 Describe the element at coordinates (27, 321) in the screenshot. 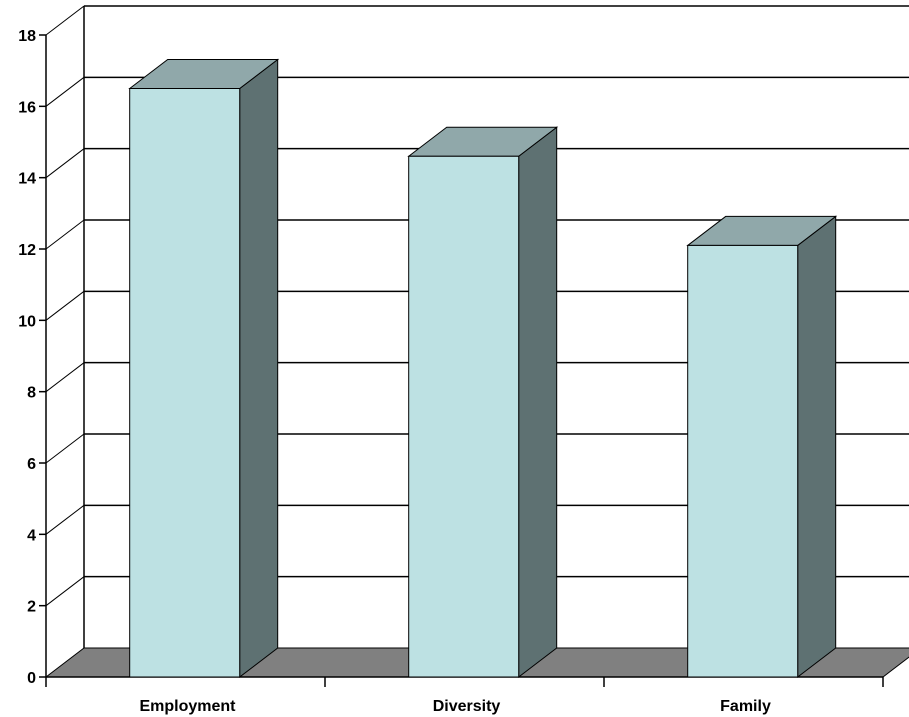

I see `y-tick-label: 10` at that location.